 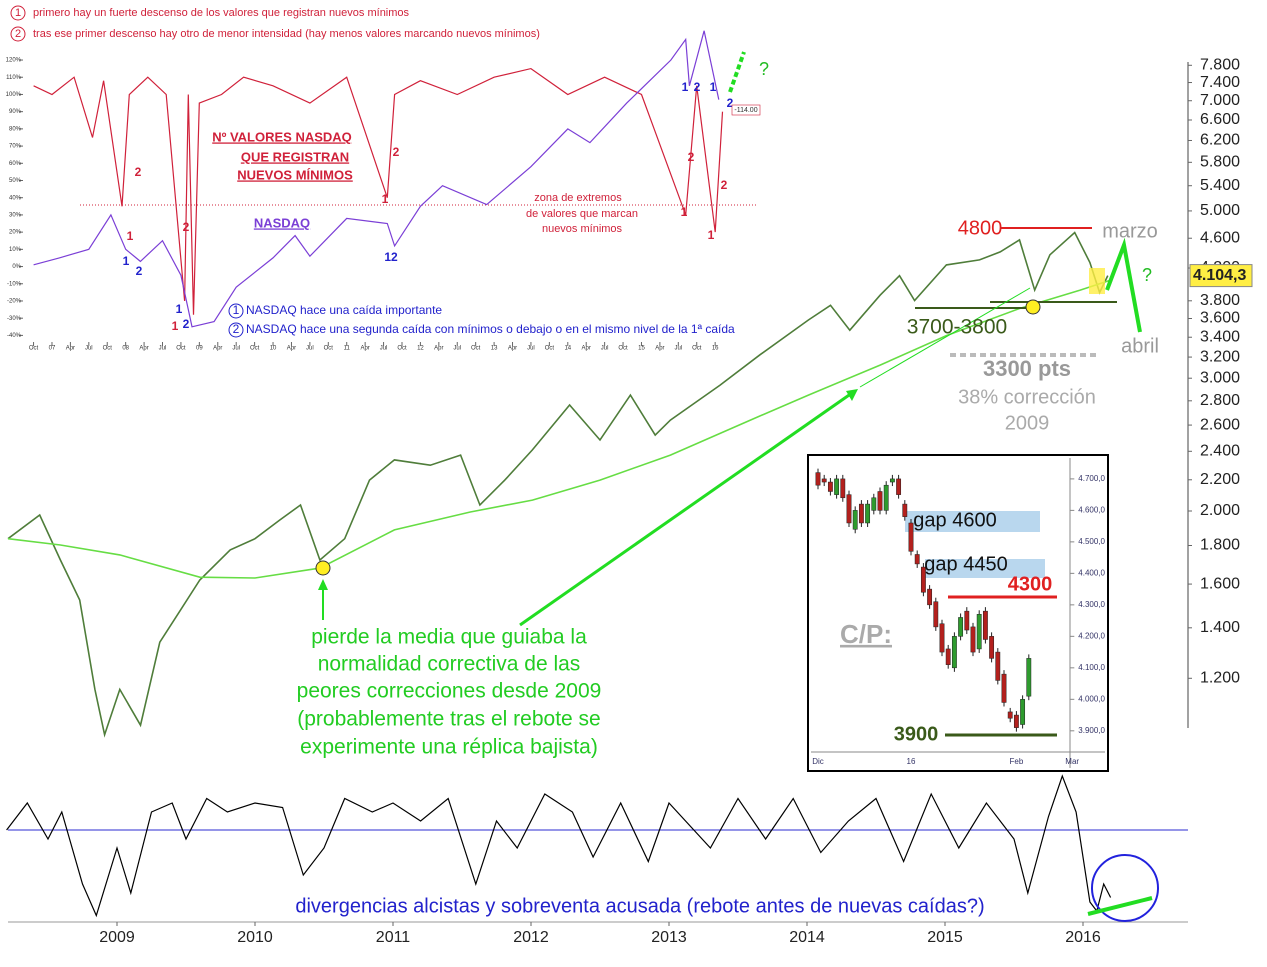 I want to click on last-price-box, so click(x=1221, y=276).